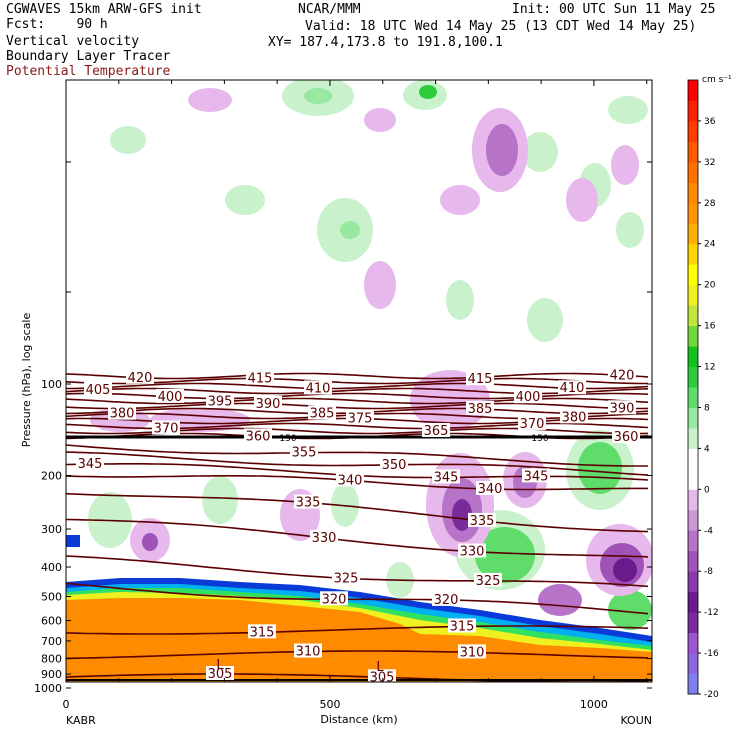 The image size is (740, 740). Describe the element at coordinates (104, 9) in the screenshot. I see `model-title: CGWAVES 15km ARW-GFS init` at that location.